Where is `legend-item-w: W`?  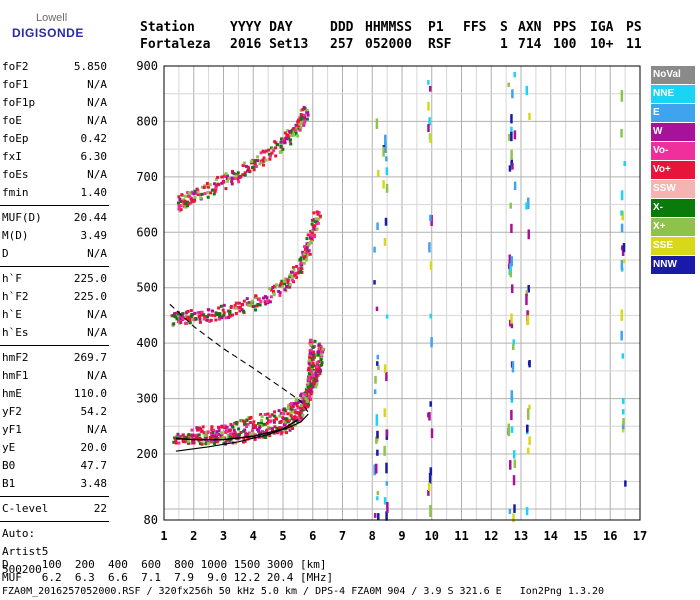 legend-item-w: W is located at coordinates (673, 132).